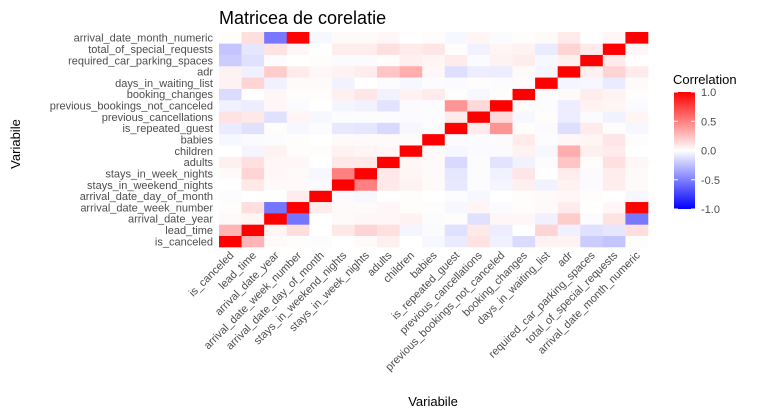 The width and height of the screenshot is (759, 418). Describe the element at coordinates (159, 174) in the screenshot. I see `y-tick-label: stays_in_week_nights` at that location.